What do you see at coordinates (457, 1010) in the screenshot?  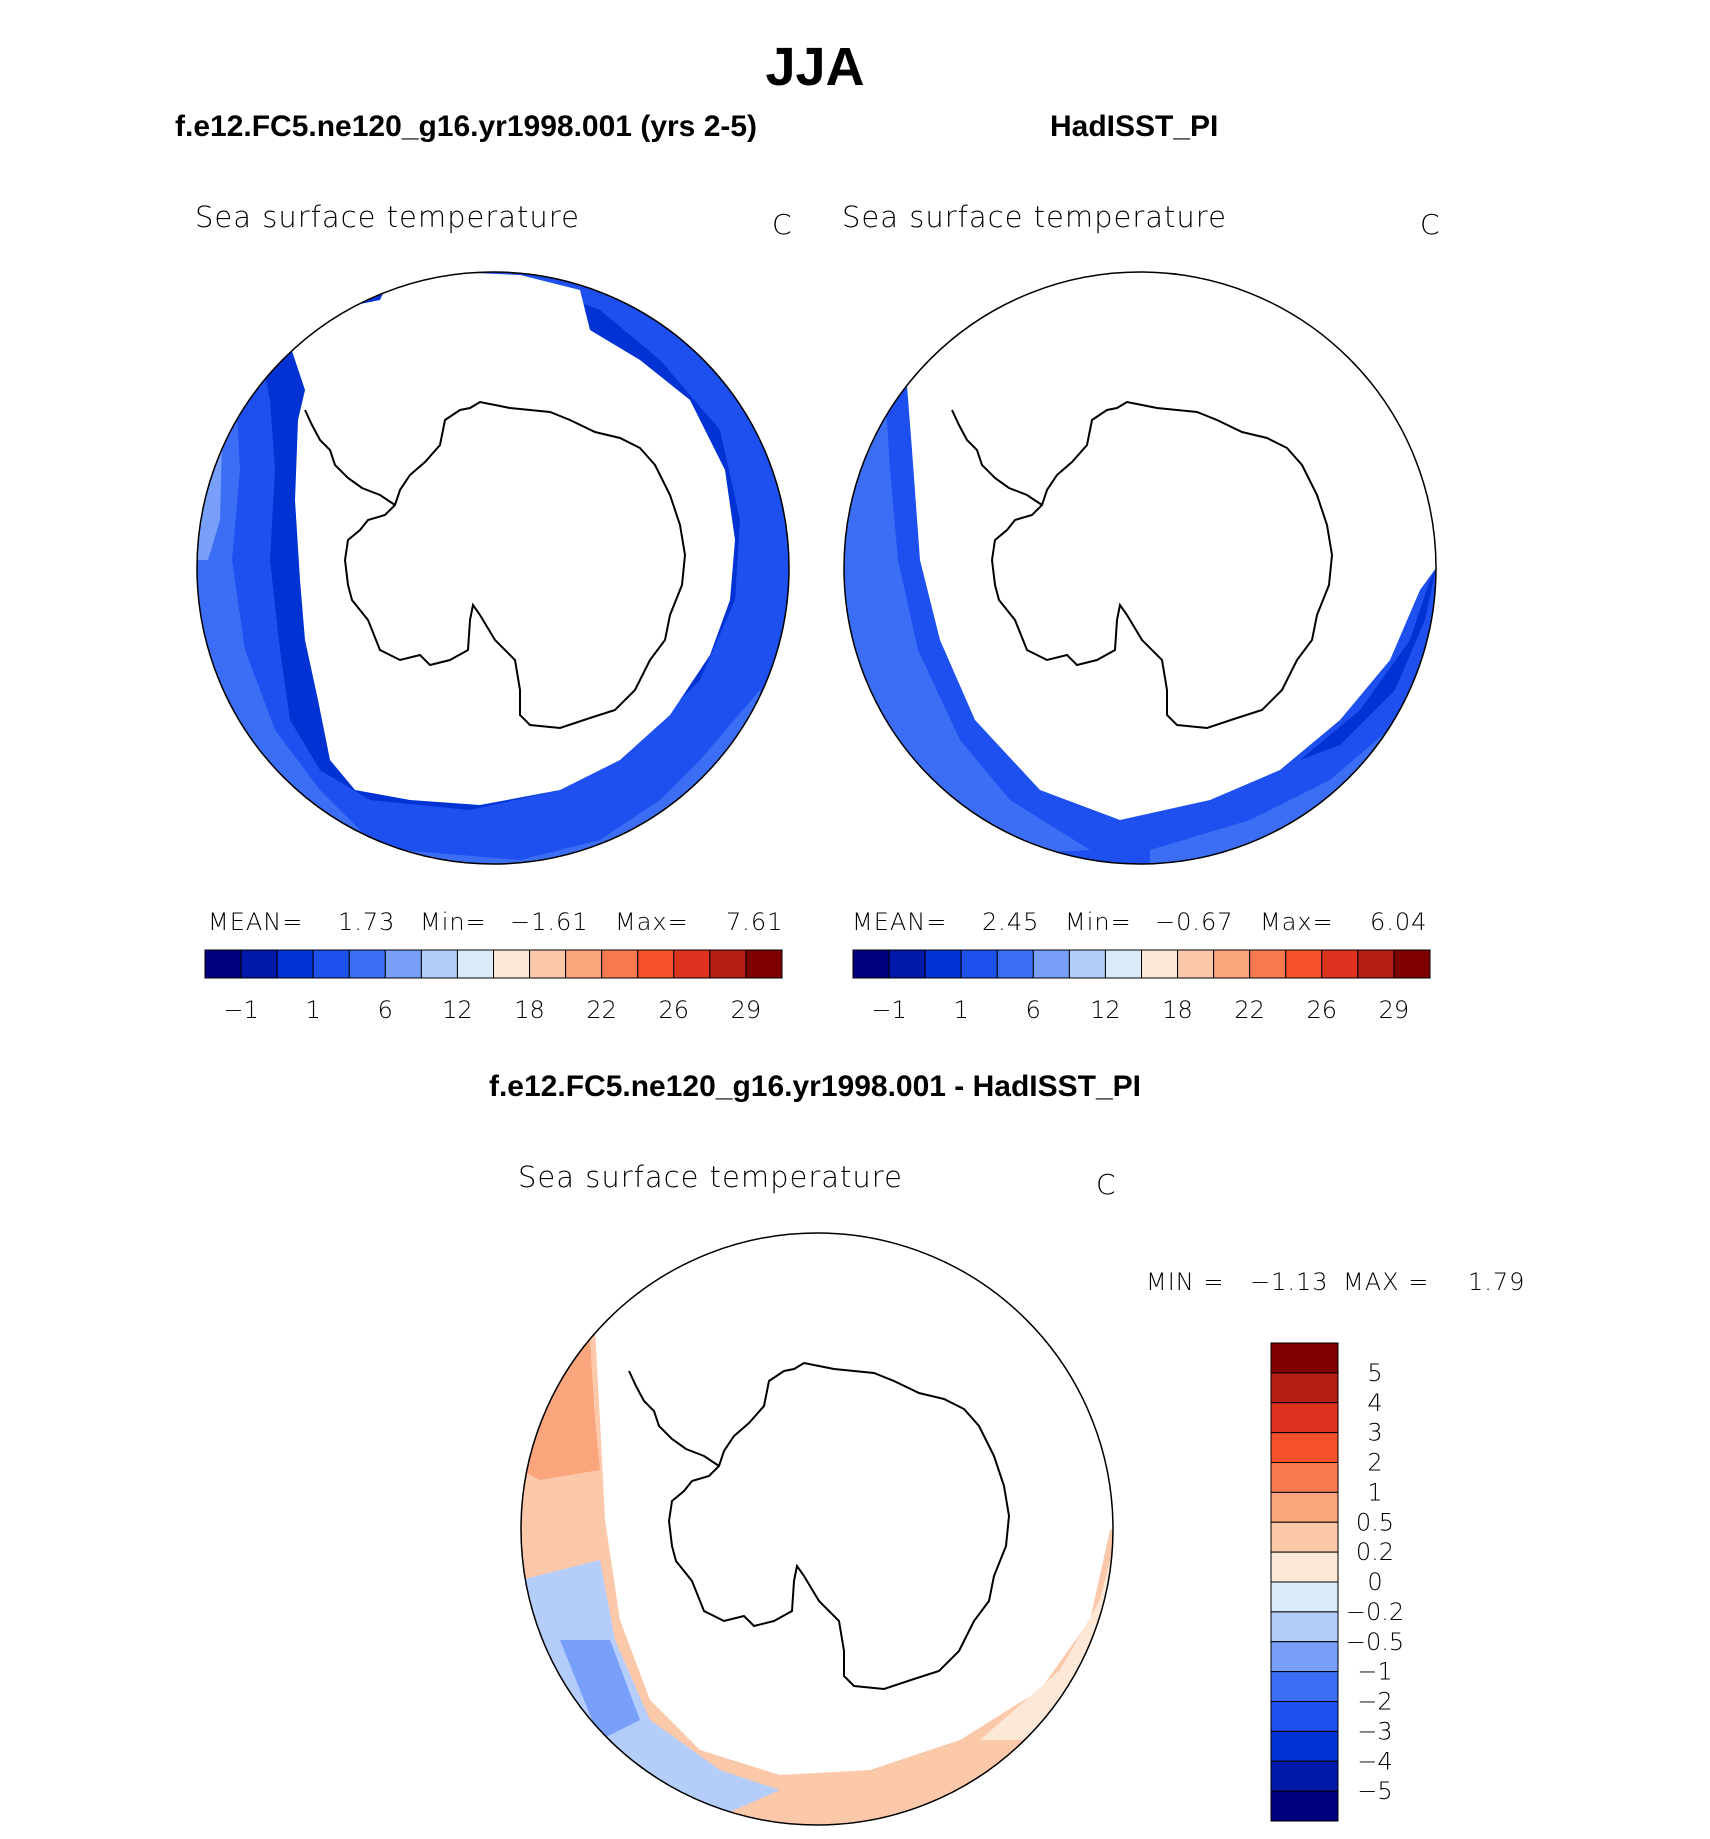 I see `panel1-colorbar-tick-label: 12` at bounding box center [457, 1010].